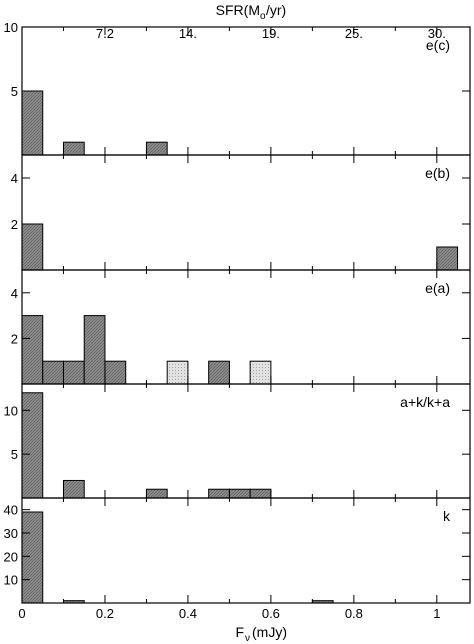  What do you see at coordinates (271, 613) in the screenshot?
I see `x-tick-label: 0.6` at bounding box center [271, 613].